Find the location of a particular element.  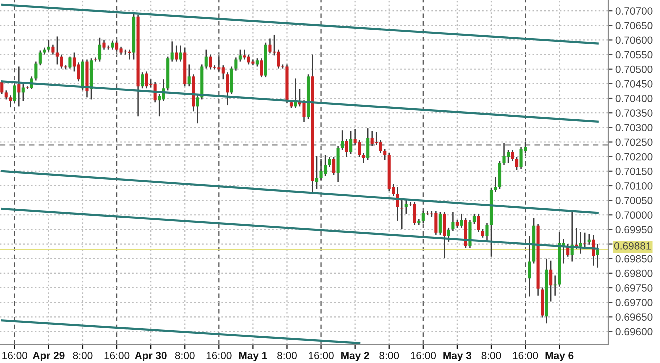

y-tick-label: 0.70350 is located at coordinates (634, 113).